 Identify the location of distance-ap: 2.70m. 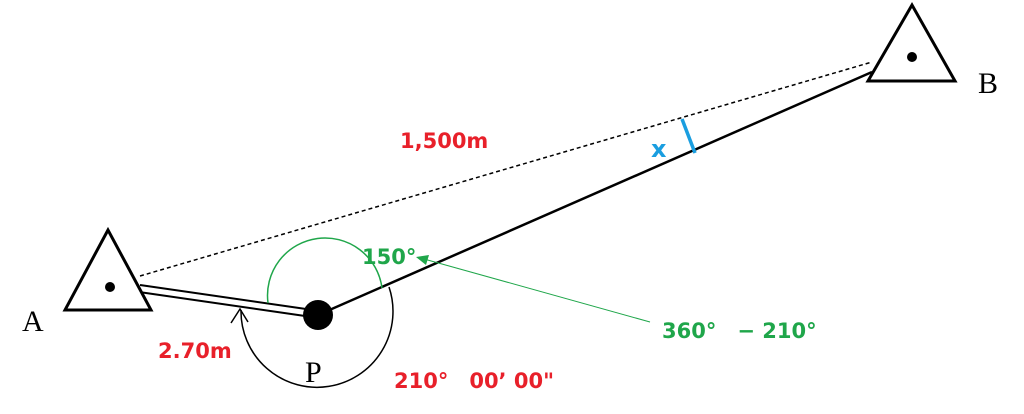
(195, 351).